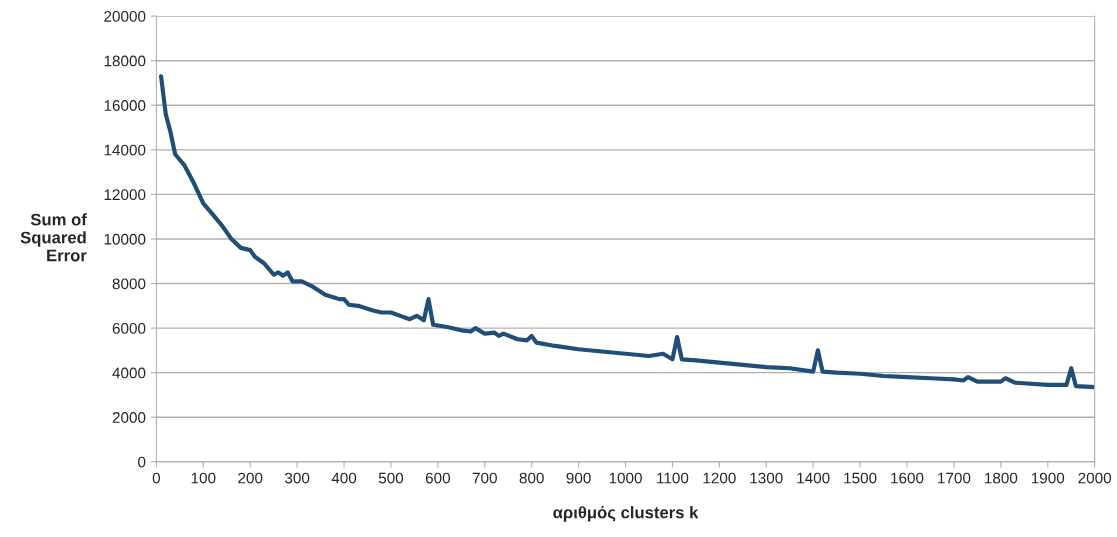 This screenshot has width=1117, height=537. Describe the element at coordinates (250, 478) in the screenshot. I see `x-tick-label: 200` at that location.